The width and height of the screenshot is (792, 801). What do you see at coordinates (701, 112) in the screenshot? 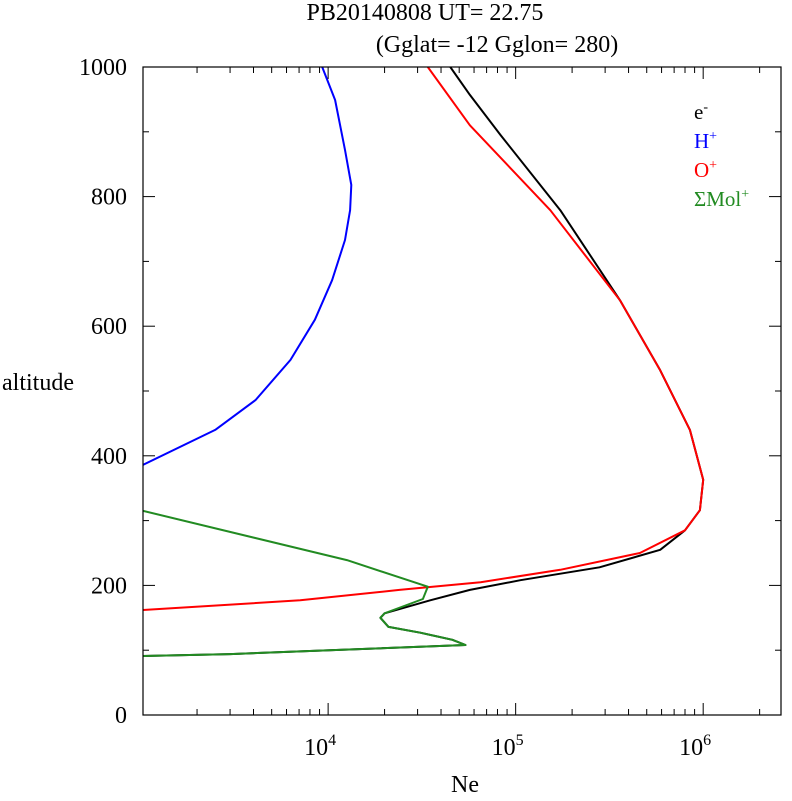
I see `legend-entry-electron: e-` at bounding box center [701, 112].